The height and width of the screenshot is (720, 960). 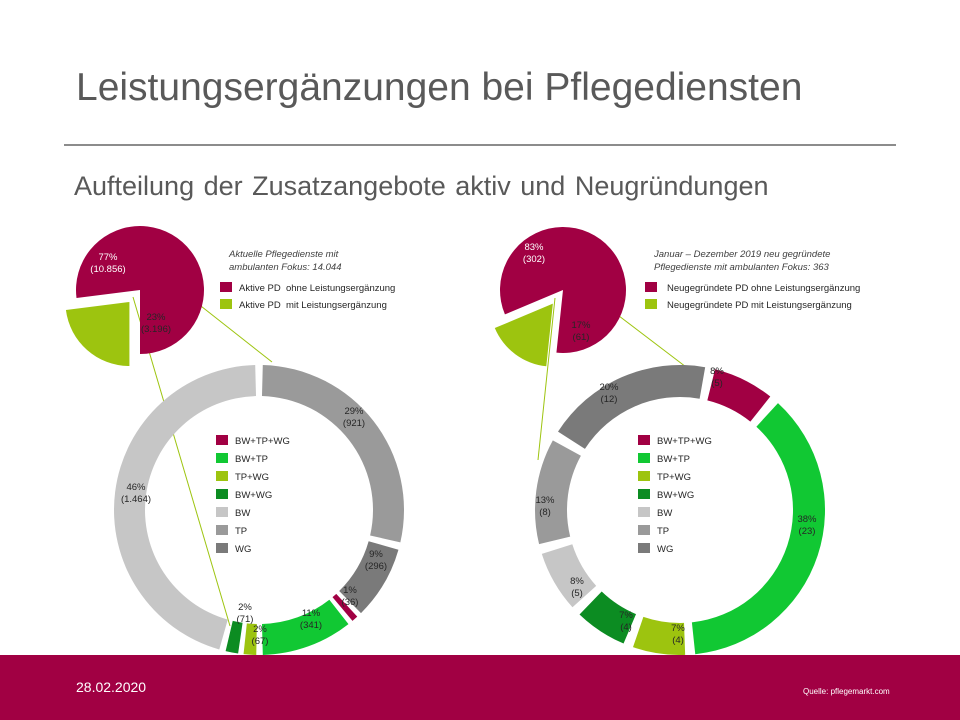 I want to click on active-donut-segment-bw-tp, so click(x=305, y=627).